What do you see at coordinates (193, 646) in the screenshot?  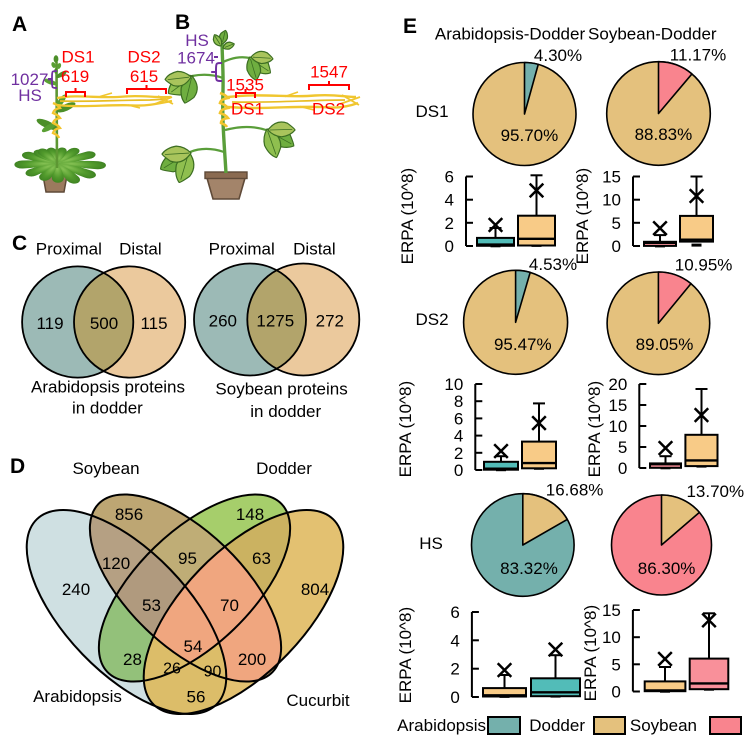 I see `svg-text: 54` at bounding box center [193, 646].